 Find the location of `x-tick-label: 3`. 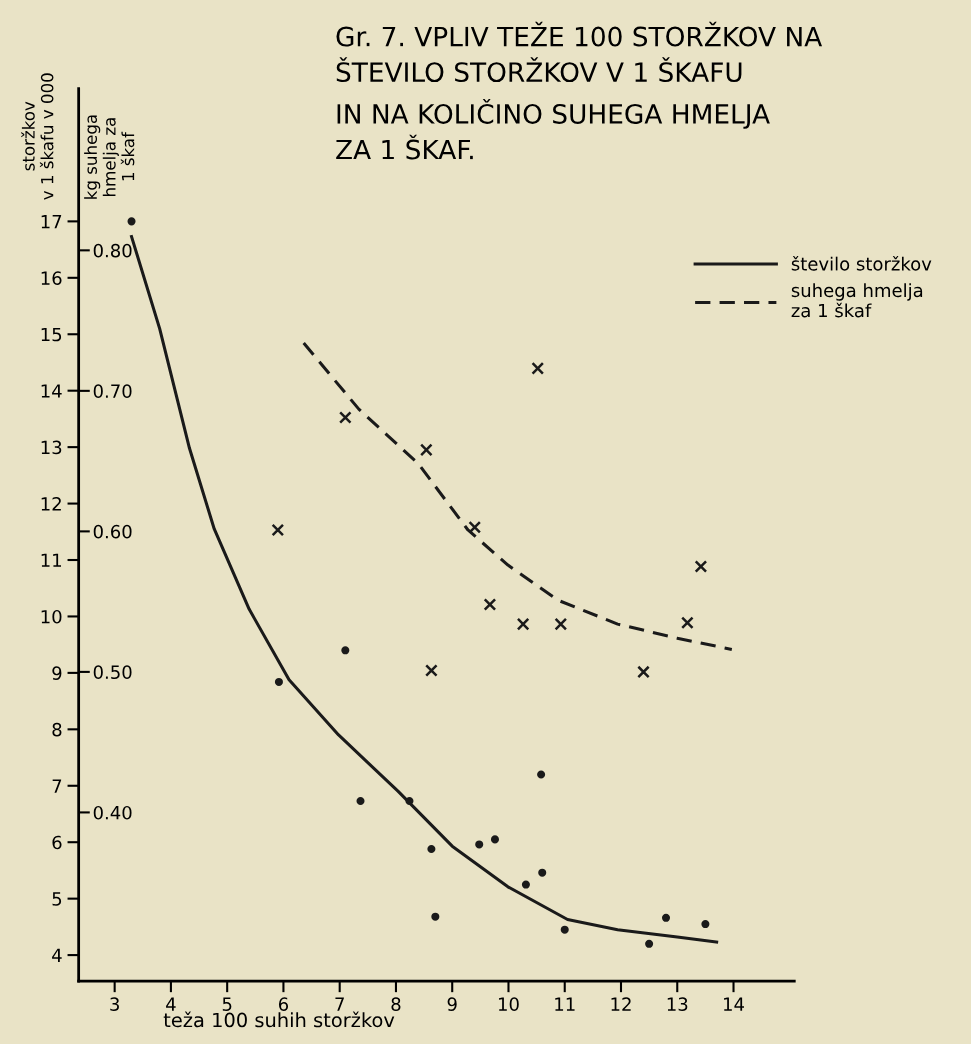

x-tick-label: 3 is located at coordinates (114, 1004).